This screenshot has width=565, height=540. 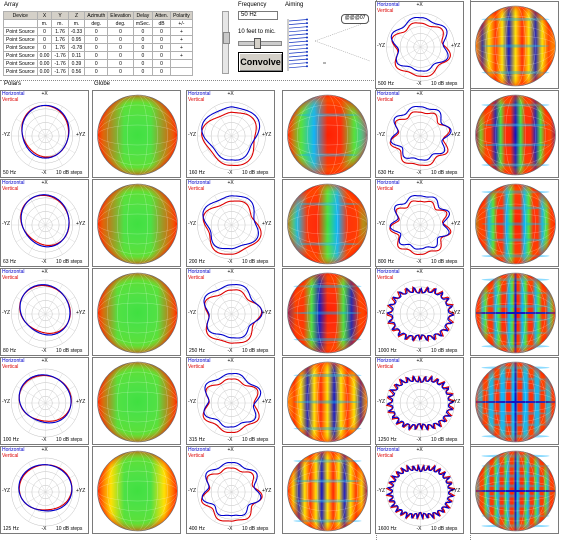 I want to click on column-header: Z, so click(x=76, y=15).